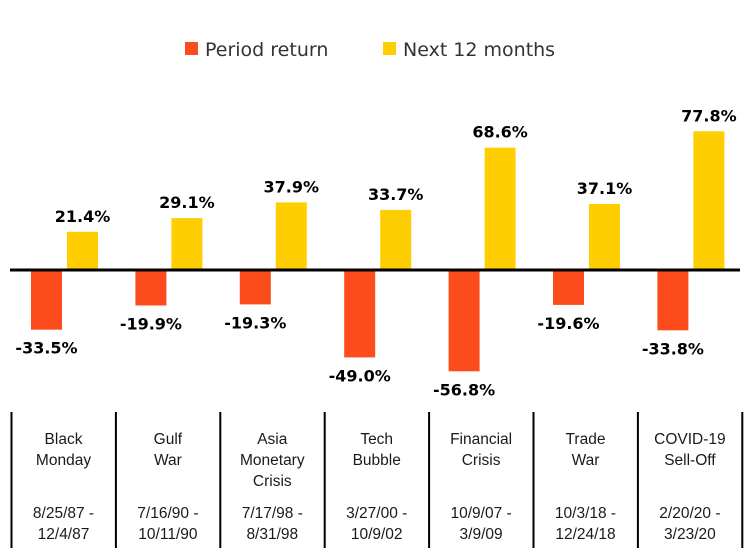 This screenshot has width=747, height=556. I want to click on value-label-period-return-4: -49.0%, so click(360, 375).